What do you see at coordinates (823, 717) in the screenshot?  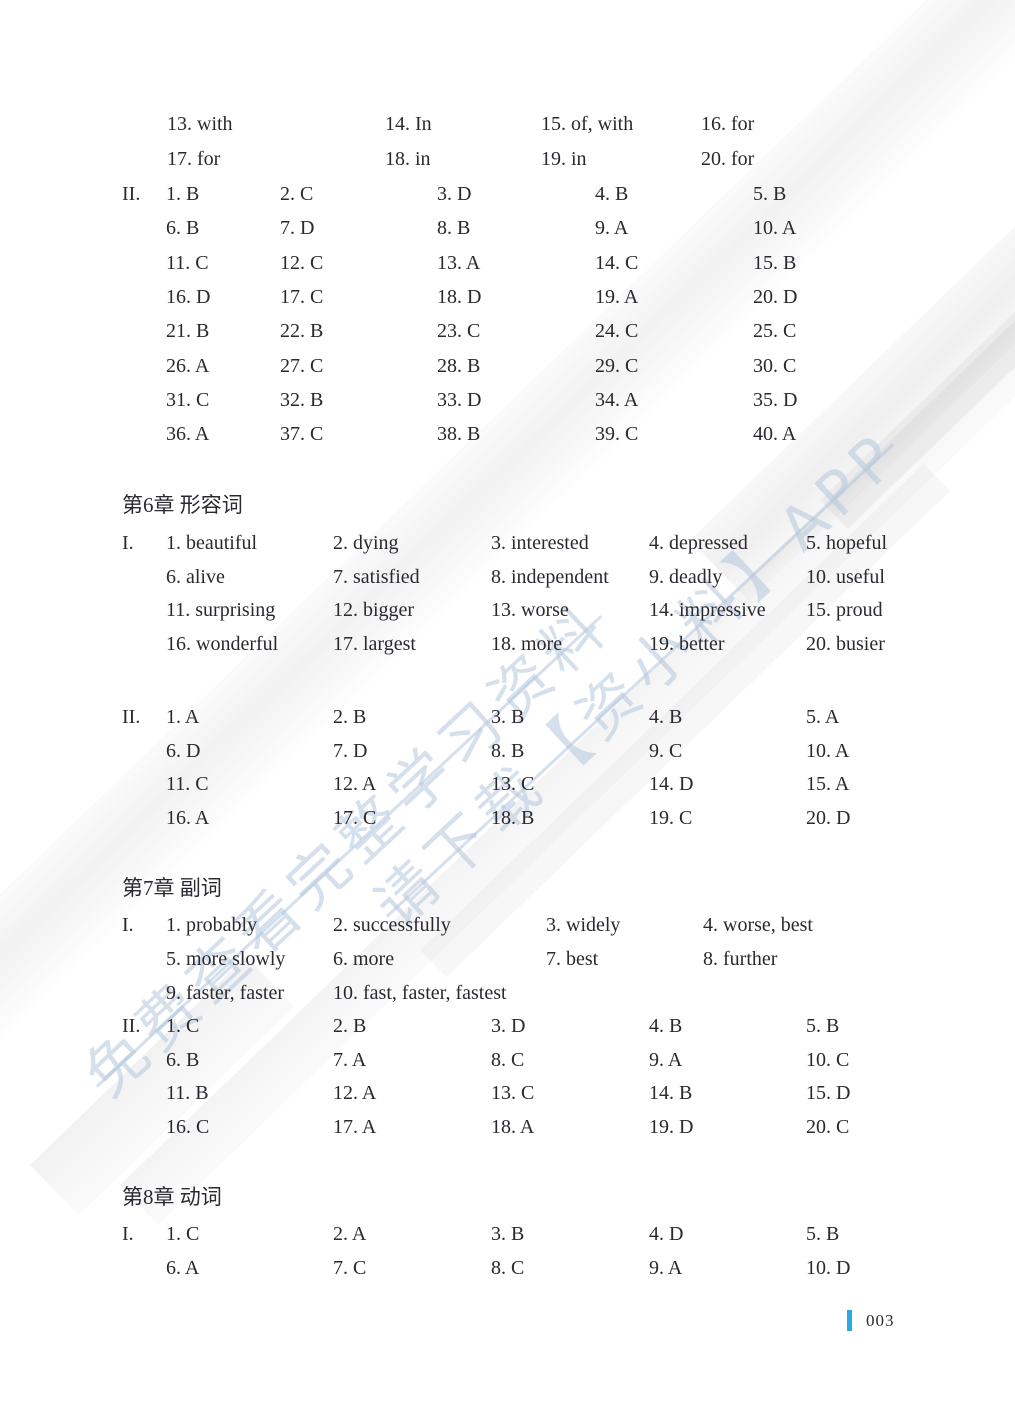 I see `answer-cell: 5. A` at bounding box center [823, 717].